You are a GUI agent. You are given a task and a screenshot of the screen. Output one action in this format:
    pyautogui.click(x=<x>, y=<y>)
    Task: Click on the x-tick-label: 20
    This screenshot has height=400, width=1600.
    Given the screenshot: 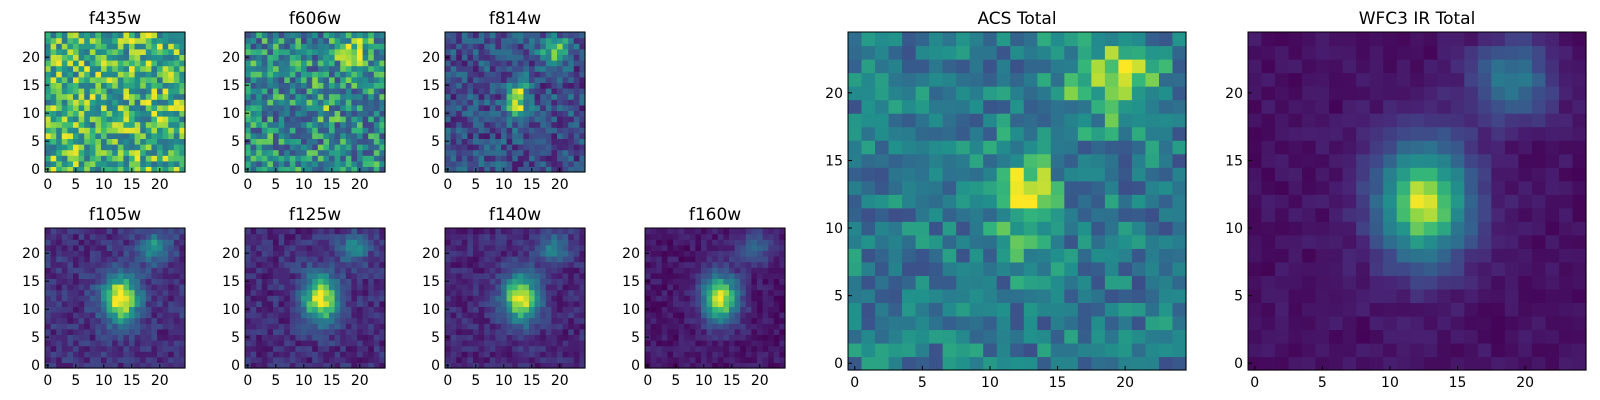 What is the action you would take?
    pyautogui.click(x=760, y=381)
    